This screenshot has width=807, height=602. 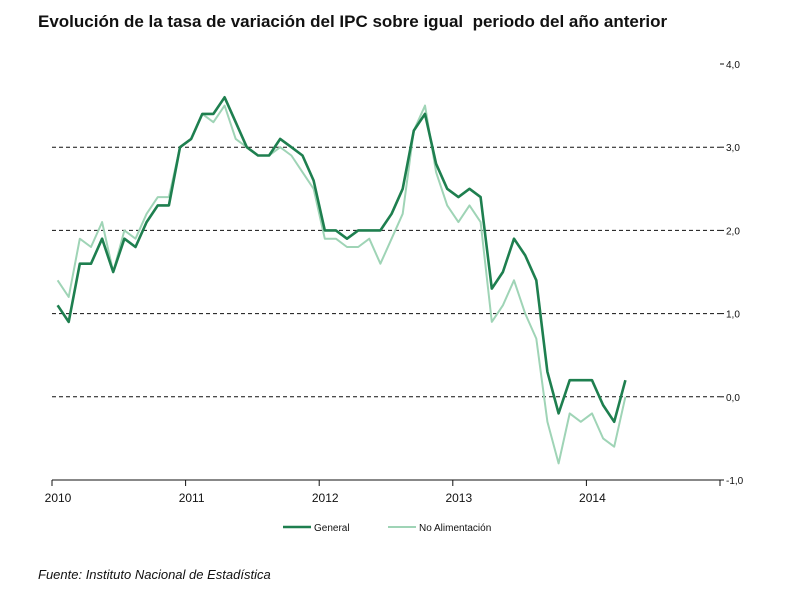 I want to click on y-tick-label: 3,0, so click(x=733, y=148).